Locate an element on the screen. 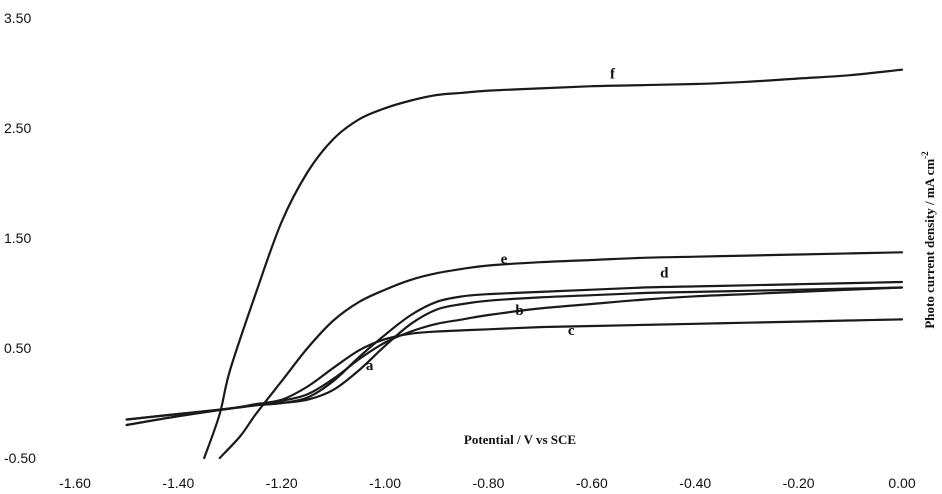 The height and width of the screenshot is (494, 942). y-tick-label: 1.50 is located at coordinates (17, 238).